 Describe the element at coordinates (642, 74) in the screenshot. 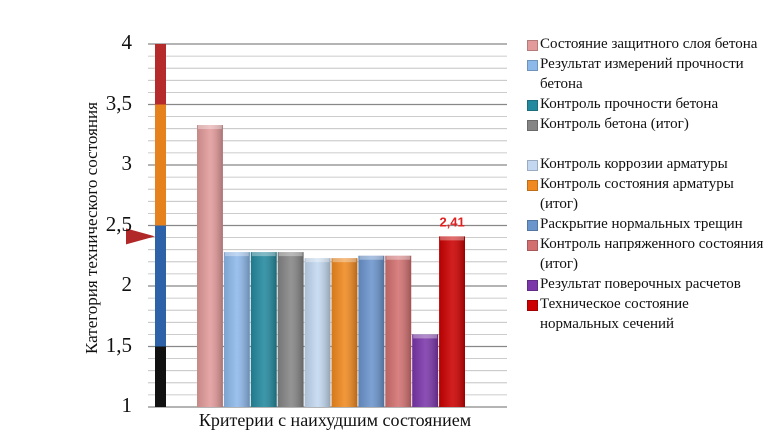

I see `legend-label: Результат измерений прочности бетона` at that location.